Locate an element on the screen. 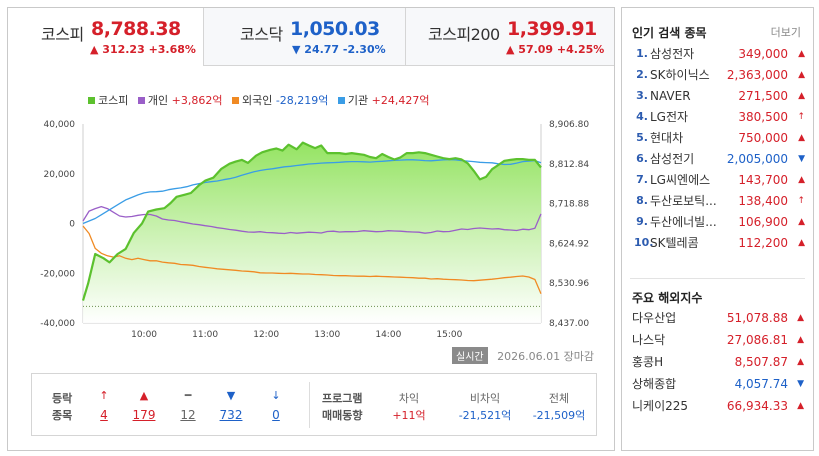 This screenshot has height=456, width=819. rank-number: 8. is located at coordinates (642, 200).